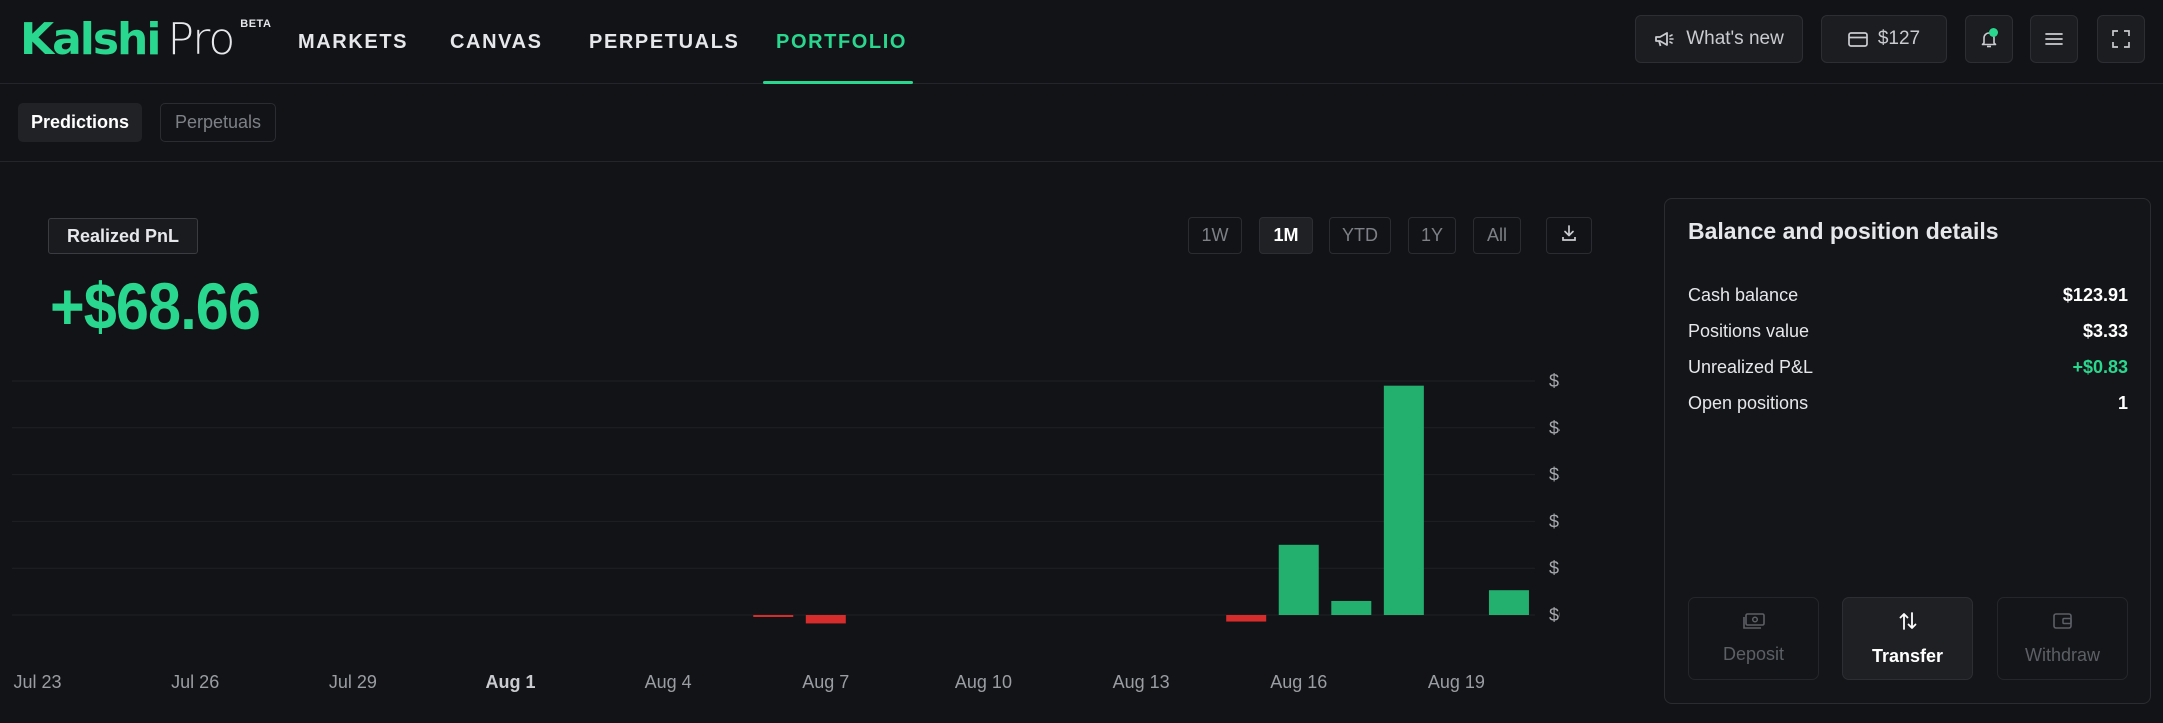 The image size is (2163, 723). What do you see at coordinates (1141, 682) in the screenshot?
I see `x-tick-label: Aug 13` at bounding box center [1141, 682].